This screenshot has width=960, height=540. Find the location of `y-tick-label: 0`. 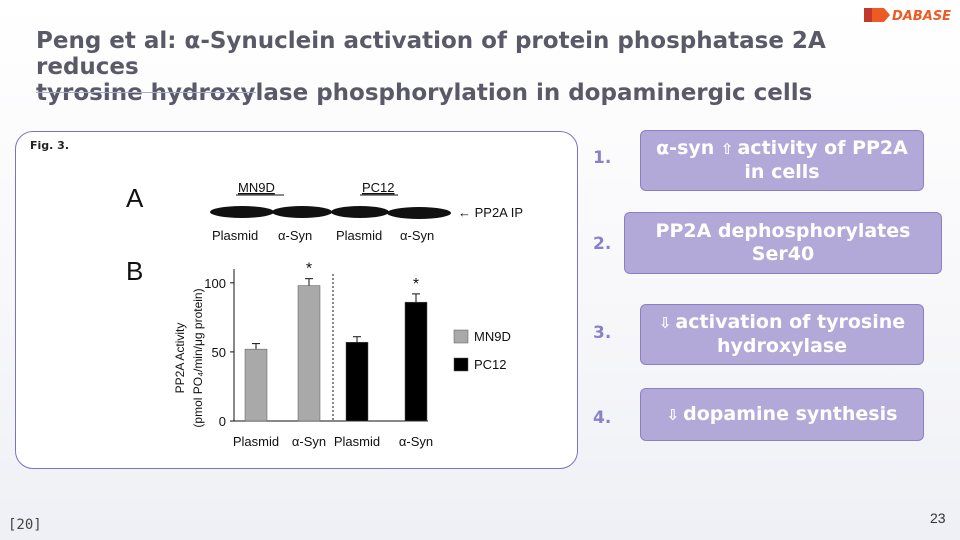

y-tick-label: 0 is located at coordinates (222, 421).